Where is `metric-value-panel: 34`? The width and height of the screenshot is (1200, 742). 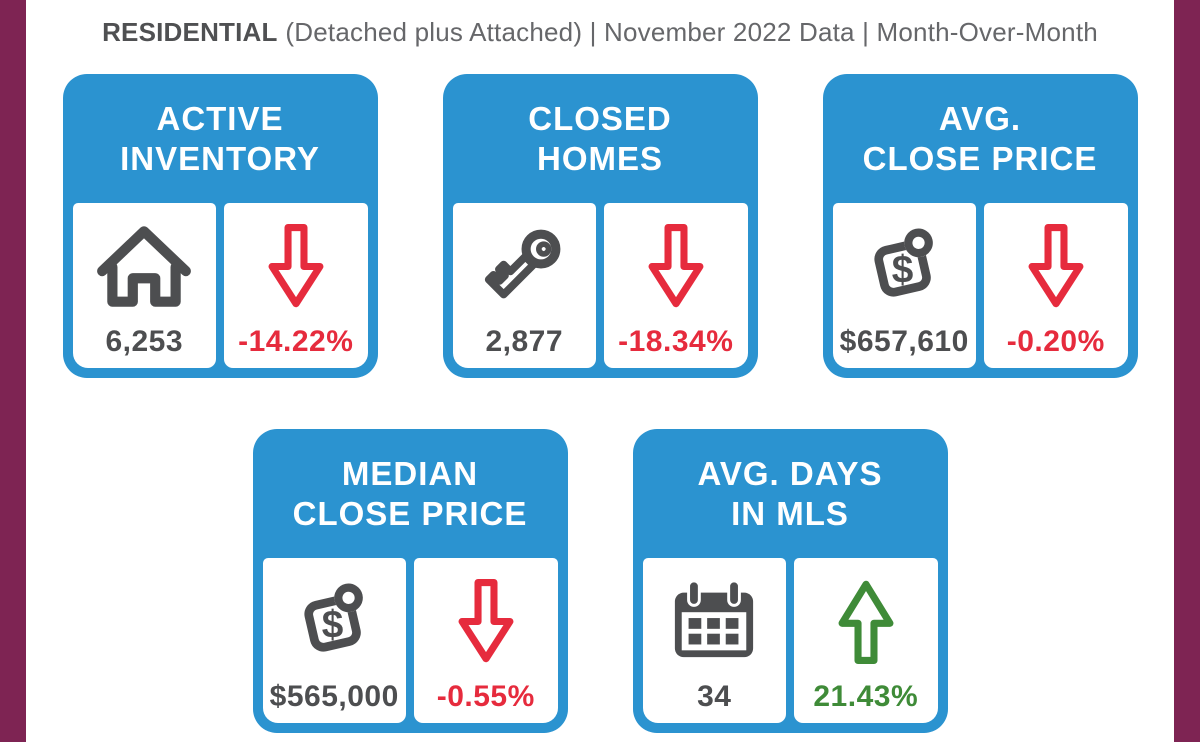 metric-value-panel: 34 is located at coordinates (714, 640).